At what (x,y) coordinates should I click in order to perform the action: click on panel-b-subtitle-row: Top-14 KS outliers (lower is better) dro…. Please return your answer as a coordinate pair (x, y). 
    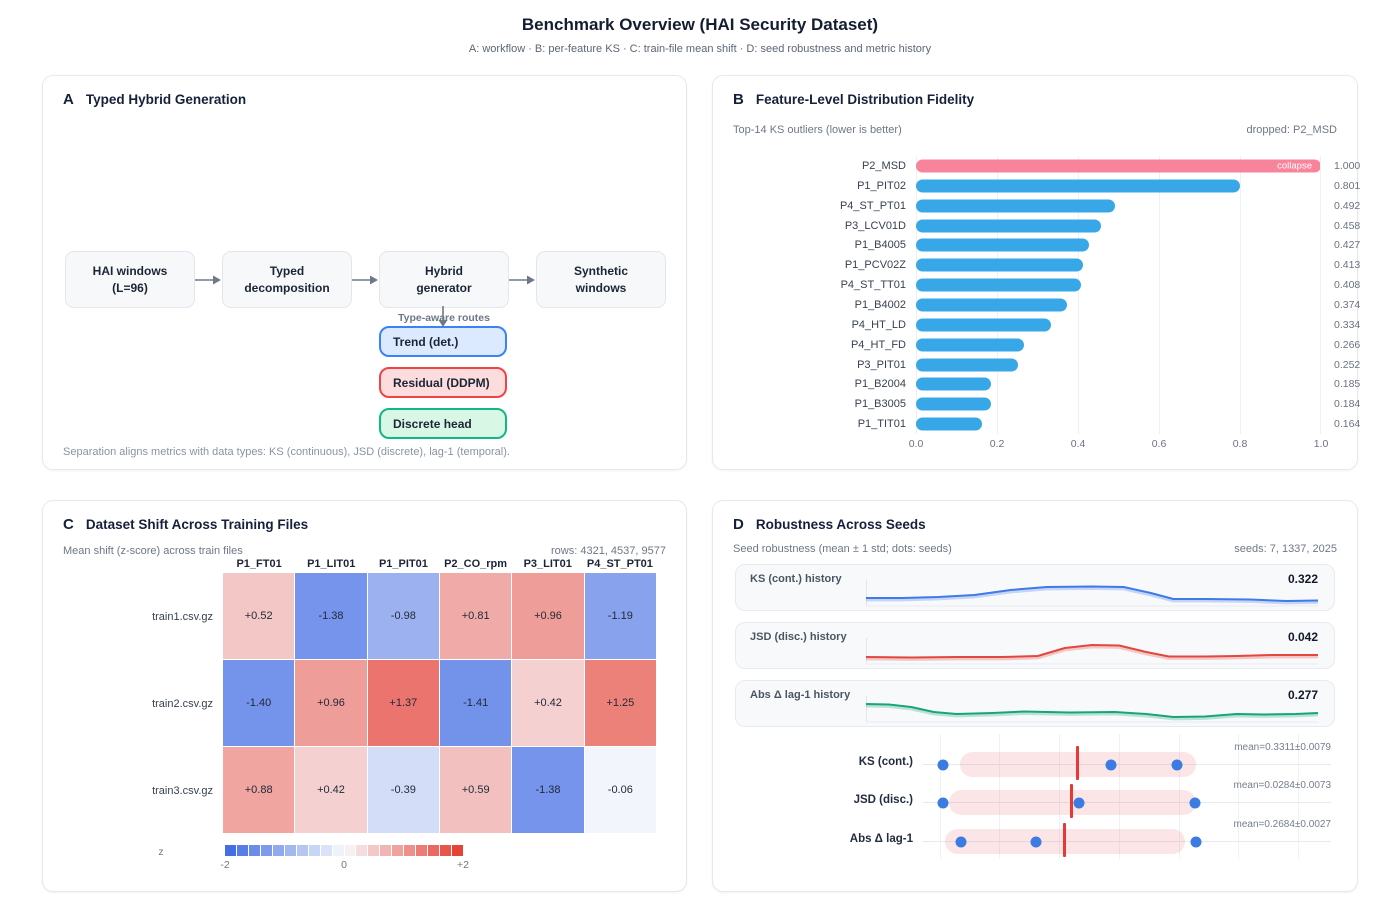
    Looking at the image, I should click on (1035, 130).